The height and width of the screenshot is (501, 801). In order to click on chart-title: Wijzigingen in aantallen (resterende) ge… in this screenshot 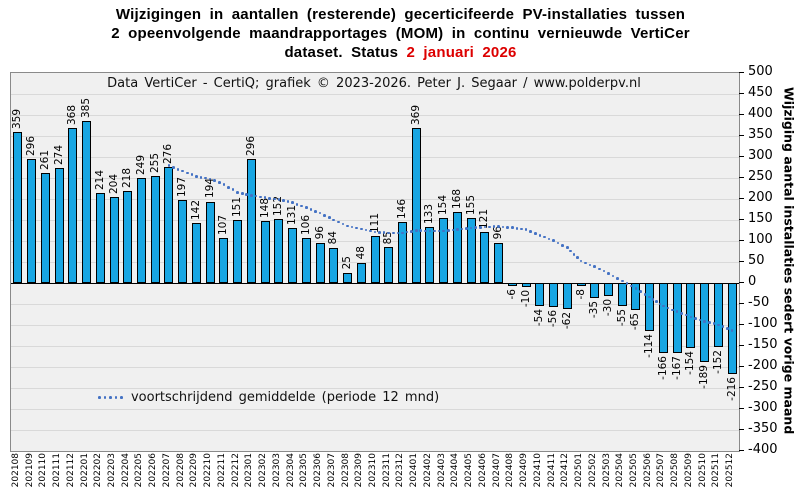, I will do `click(400, 33)`.